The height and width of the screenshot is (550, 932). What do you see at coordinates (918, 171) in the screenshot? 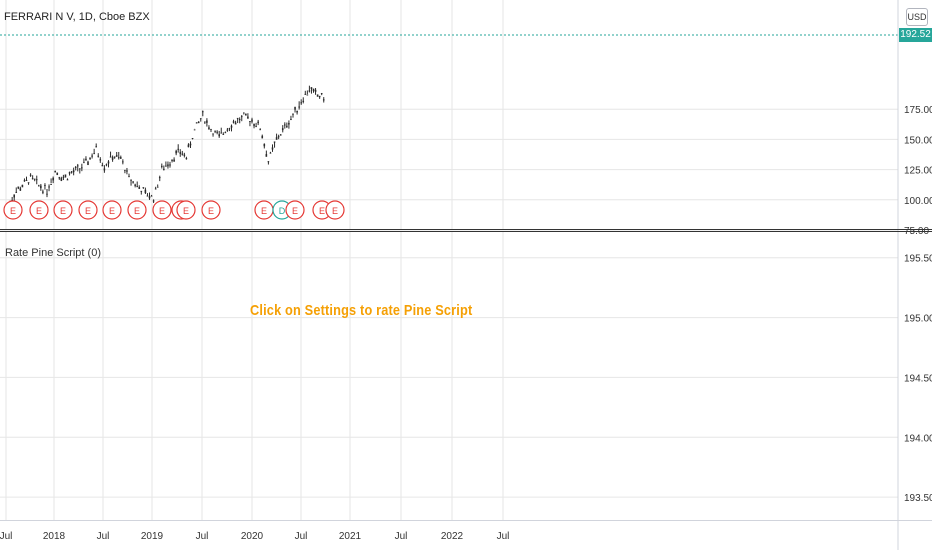
I see `price-tick-label: 125.00` at bounding box center [918, 171].